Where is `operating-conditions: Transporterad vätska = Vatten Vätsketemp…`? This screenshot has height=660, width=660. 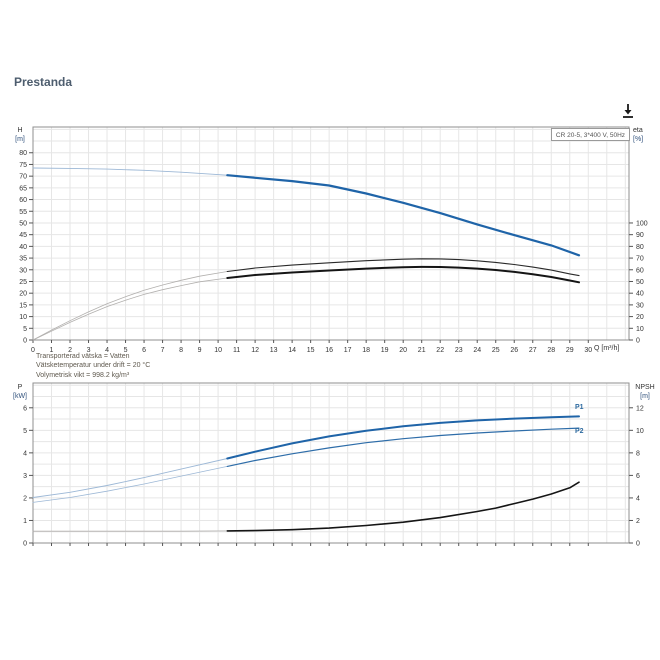
operating-conditions: Transporterad vätska = Vatten Vätsketemp… is located at coordinates (93, 366).